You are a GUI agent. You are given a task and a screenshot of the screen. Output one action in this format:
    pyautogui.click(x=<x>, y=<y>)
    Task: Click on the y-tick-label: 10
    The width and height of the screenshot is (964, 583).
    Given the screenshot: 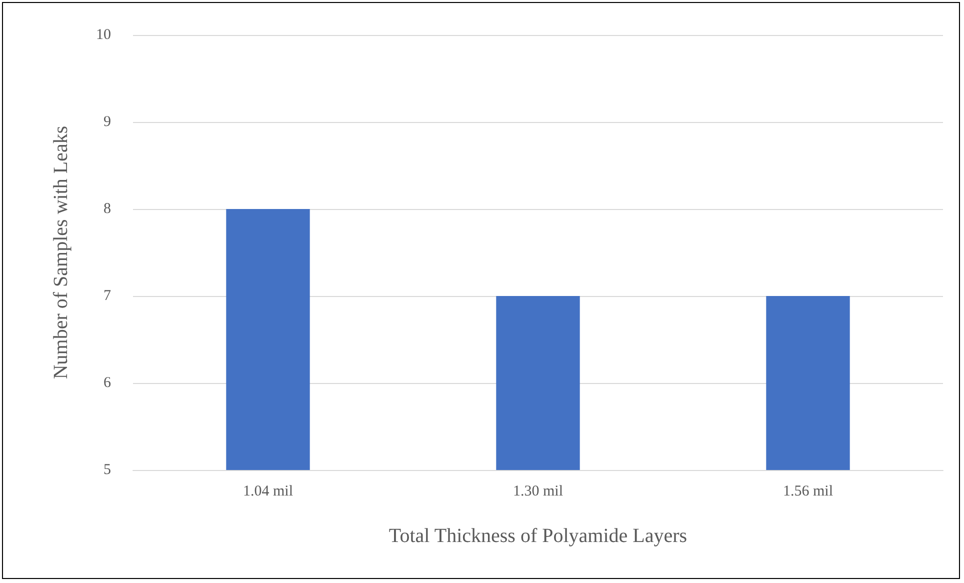 What is the action you would take?
    pyautogui.click(x=103, y=35)
    